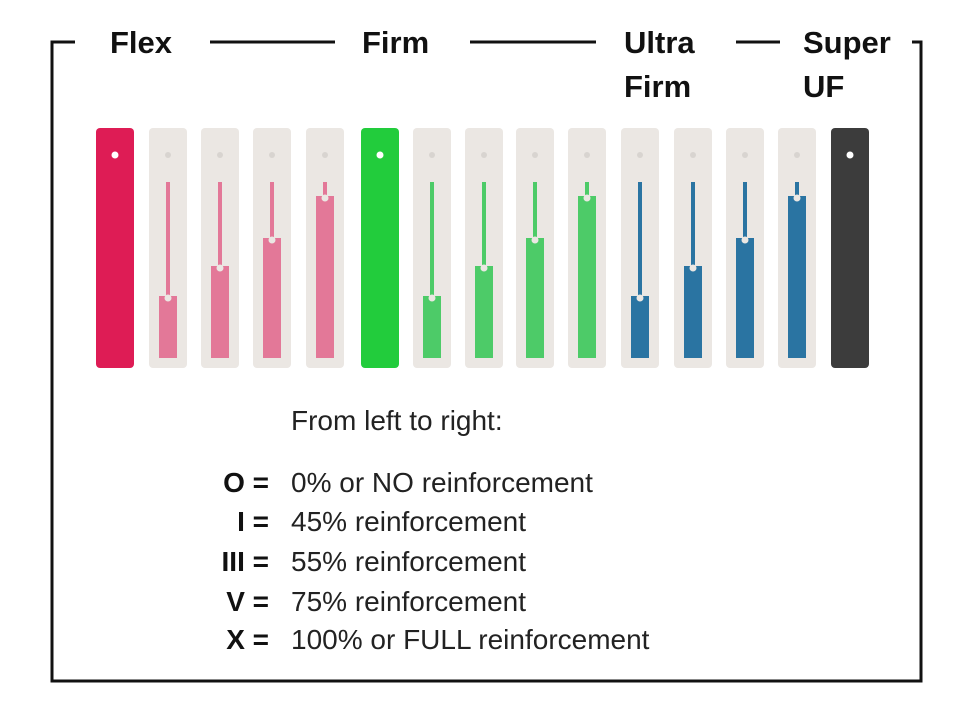  Describe the element at coordinates (408, 561) in the screenshot. I see `legend-text: 55% reinforcement` at that location.